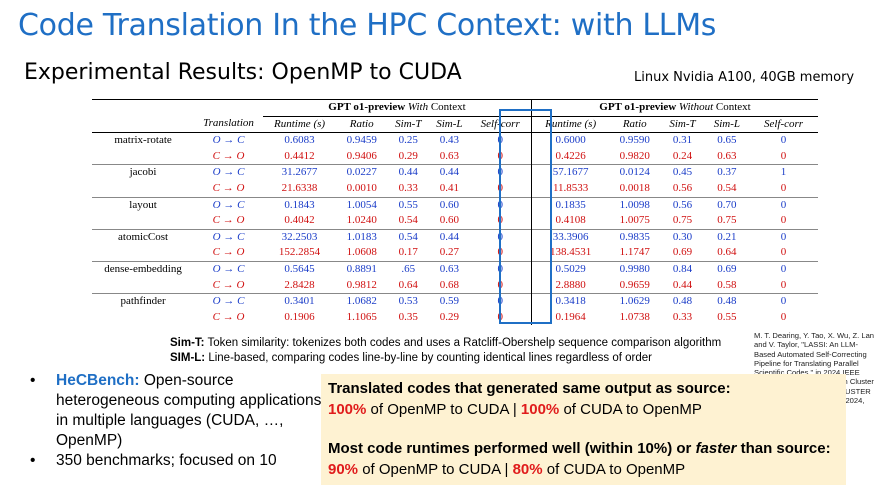 This screenshot has height=492, width=882. Describe the element at coordinates (682, 125) in the screenshot. I see `col-header-simt-without: Sim-T` at that location.